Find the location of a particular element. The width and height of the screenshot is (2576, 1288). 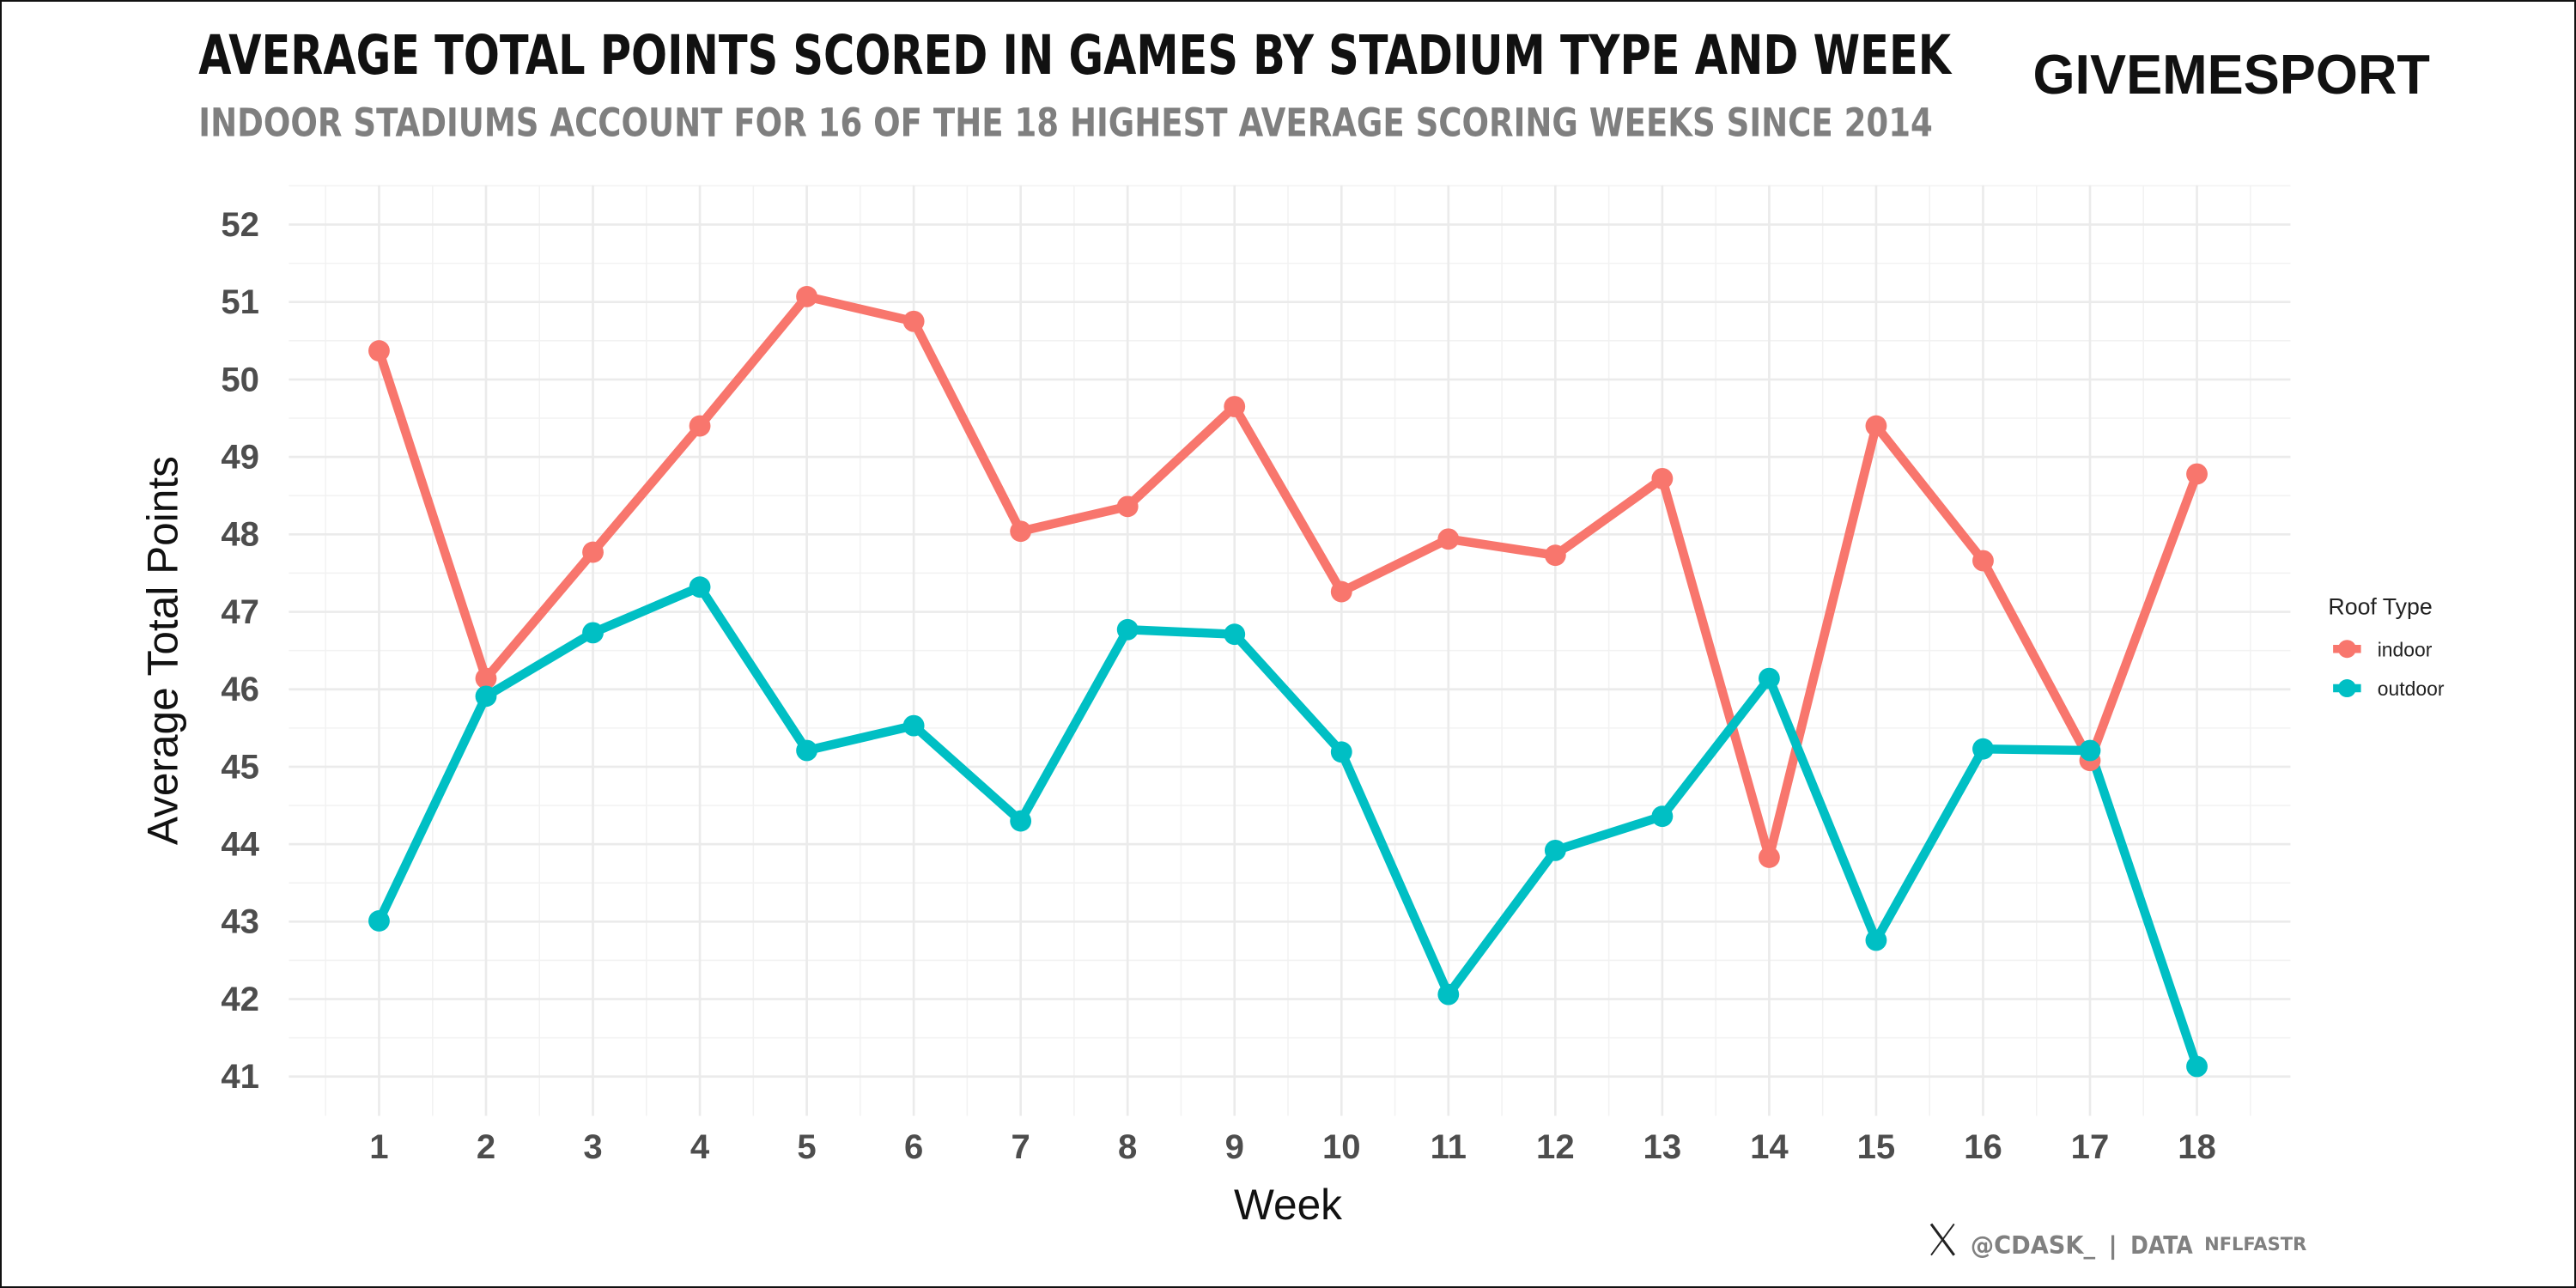

footer-data-source: NFLFASTR is located at coordinates (2255, 1244).